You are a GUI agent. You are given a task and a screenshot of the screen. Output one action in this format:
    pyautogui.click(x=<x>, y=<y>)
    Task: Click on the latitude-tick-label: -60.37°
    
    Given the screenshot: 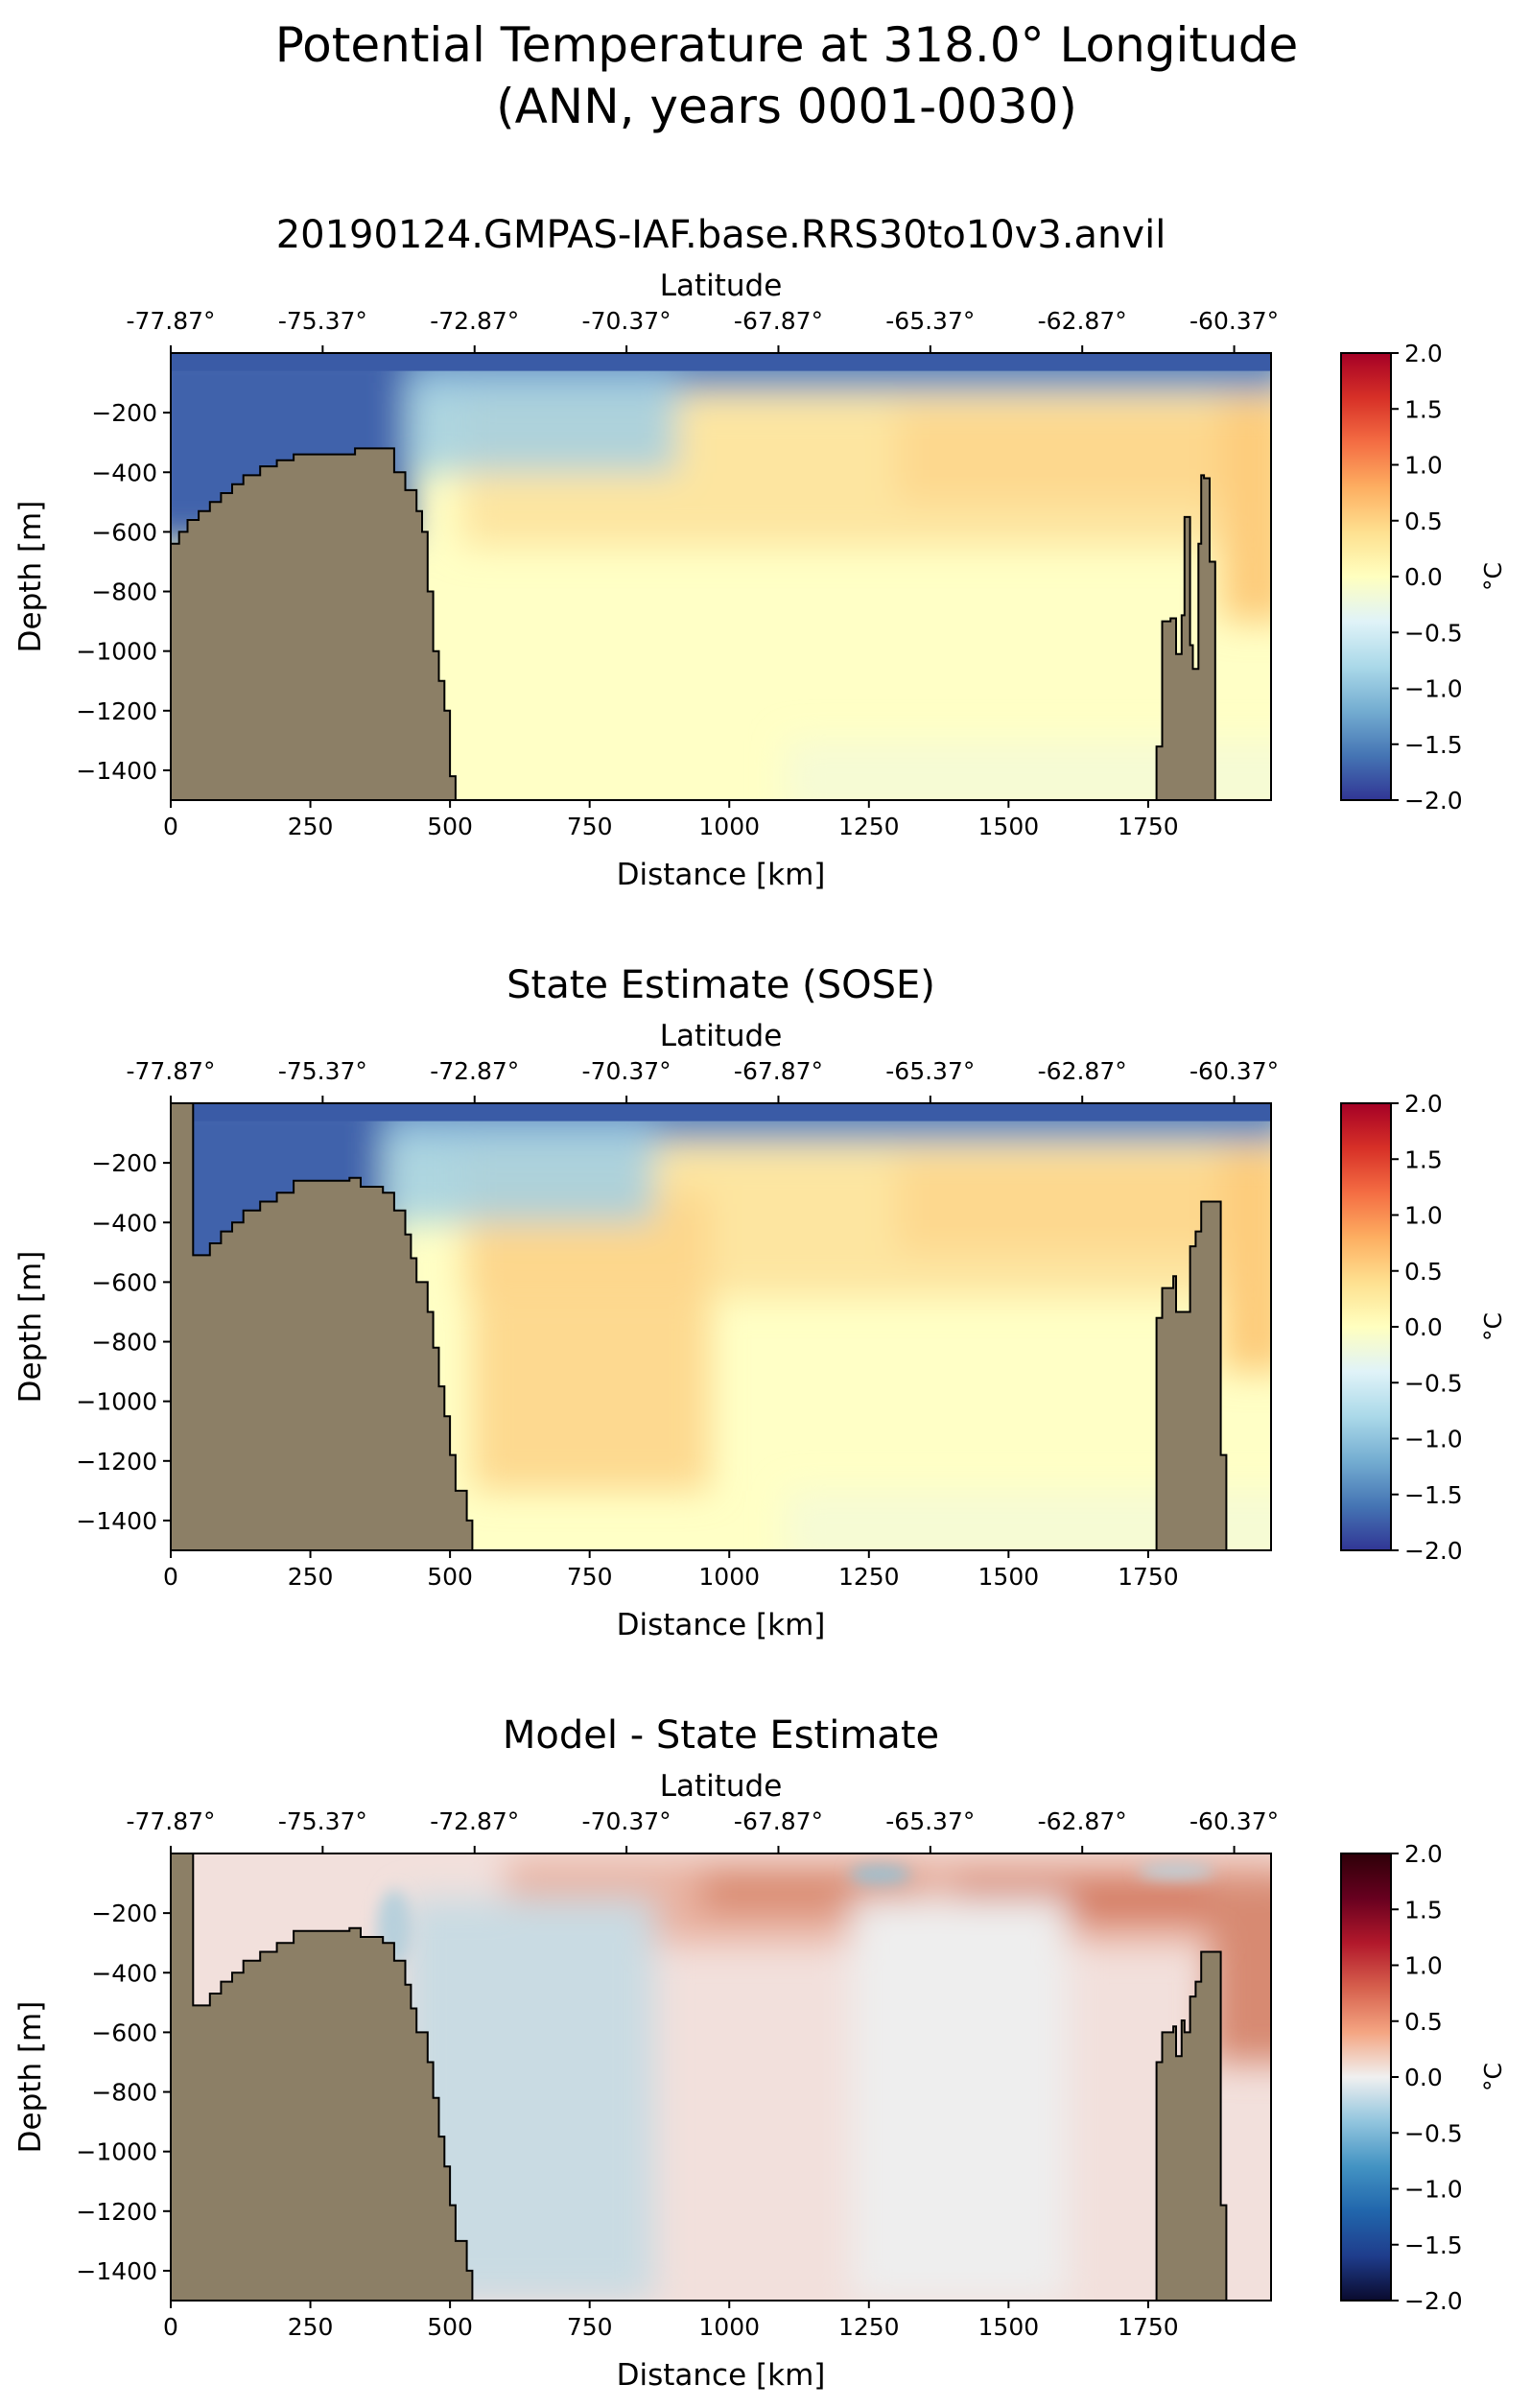 What is the action you would take?
    pyautogui.click(x=1234, y=321)
    